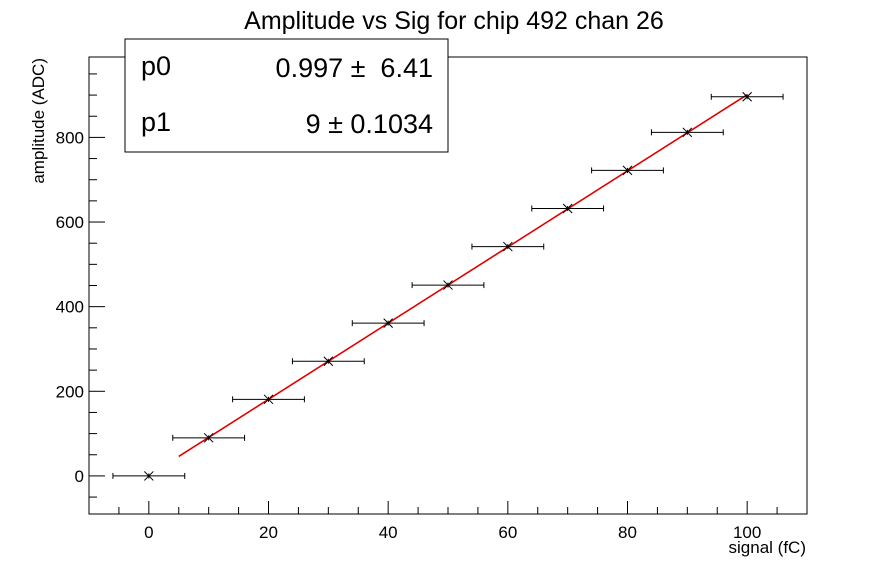  What do you see at coordinates (627, 532) in the screenshot?
I see `x-tick-label: 80` at bounding box center [627, 532].